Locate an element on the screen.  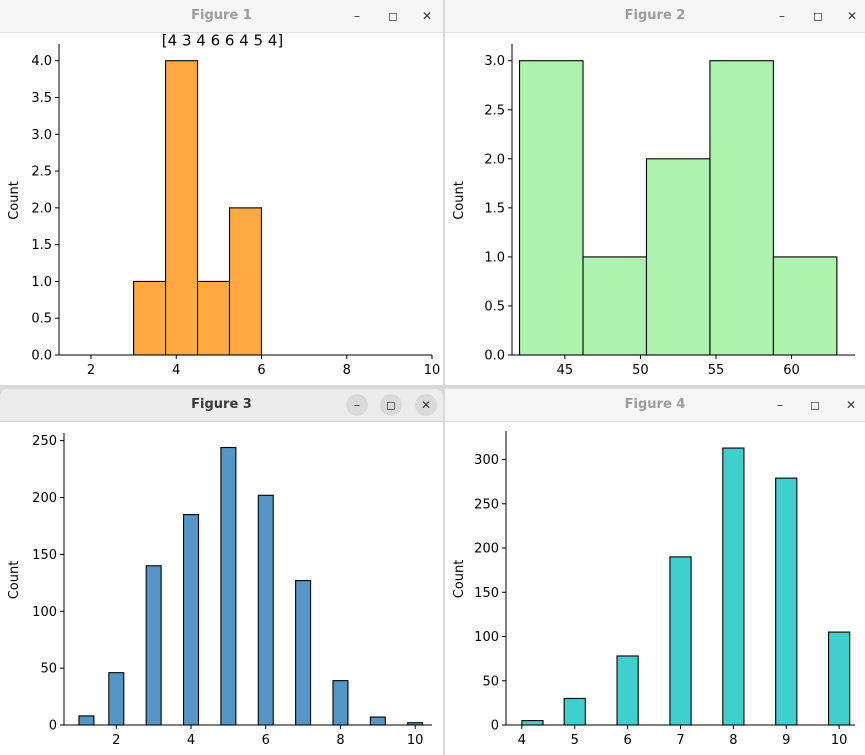
x-tick-label: 55 is located at coordinates (716, 370).